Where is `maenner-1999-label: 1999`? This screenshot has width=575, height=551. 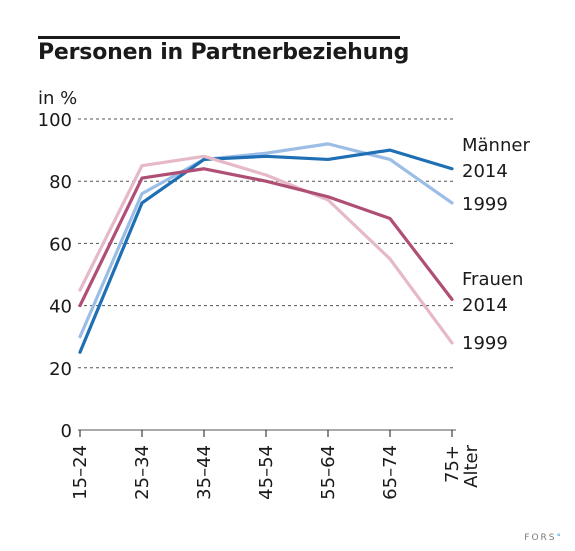
maenner-1999-label: 1999 is located at coordinates (485, 204).